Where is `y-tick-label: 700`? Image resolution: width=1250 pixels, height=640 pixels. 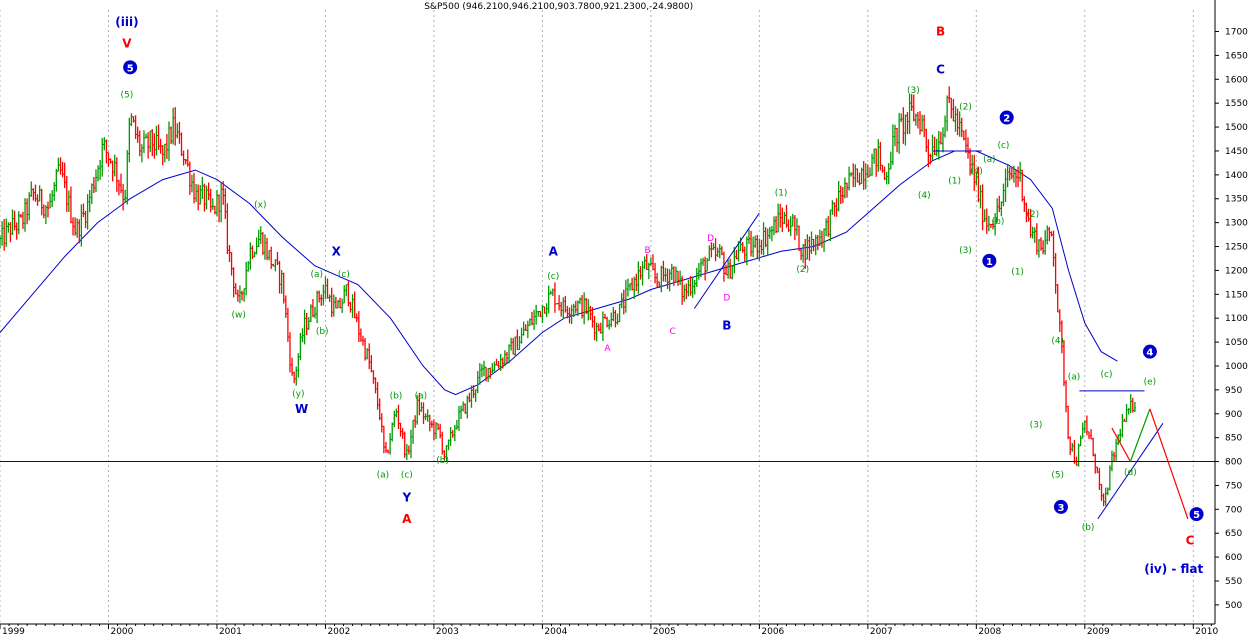 y-tick-label: 700 is located at coordinates (1233, 510).